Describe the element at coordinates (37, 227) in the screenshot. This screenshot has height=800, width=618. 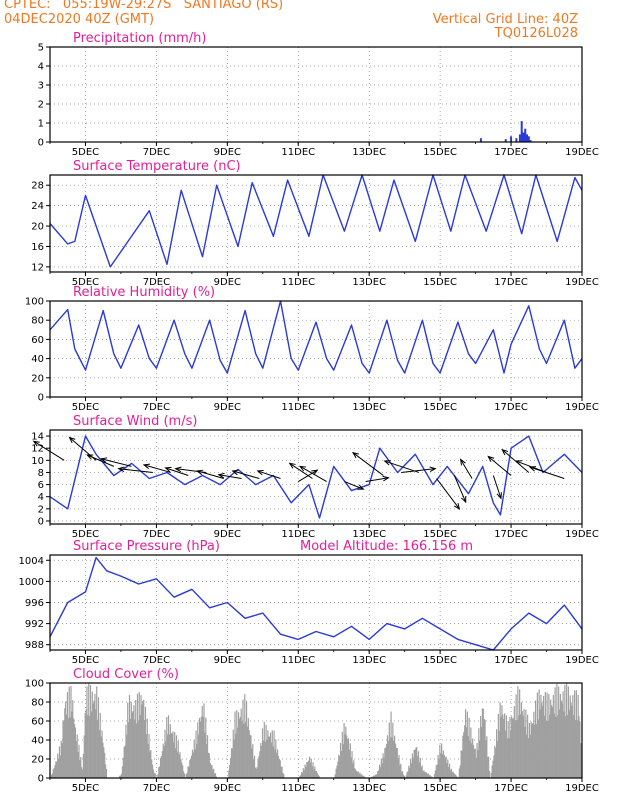
I see `y-tick-label: 20` at that location.